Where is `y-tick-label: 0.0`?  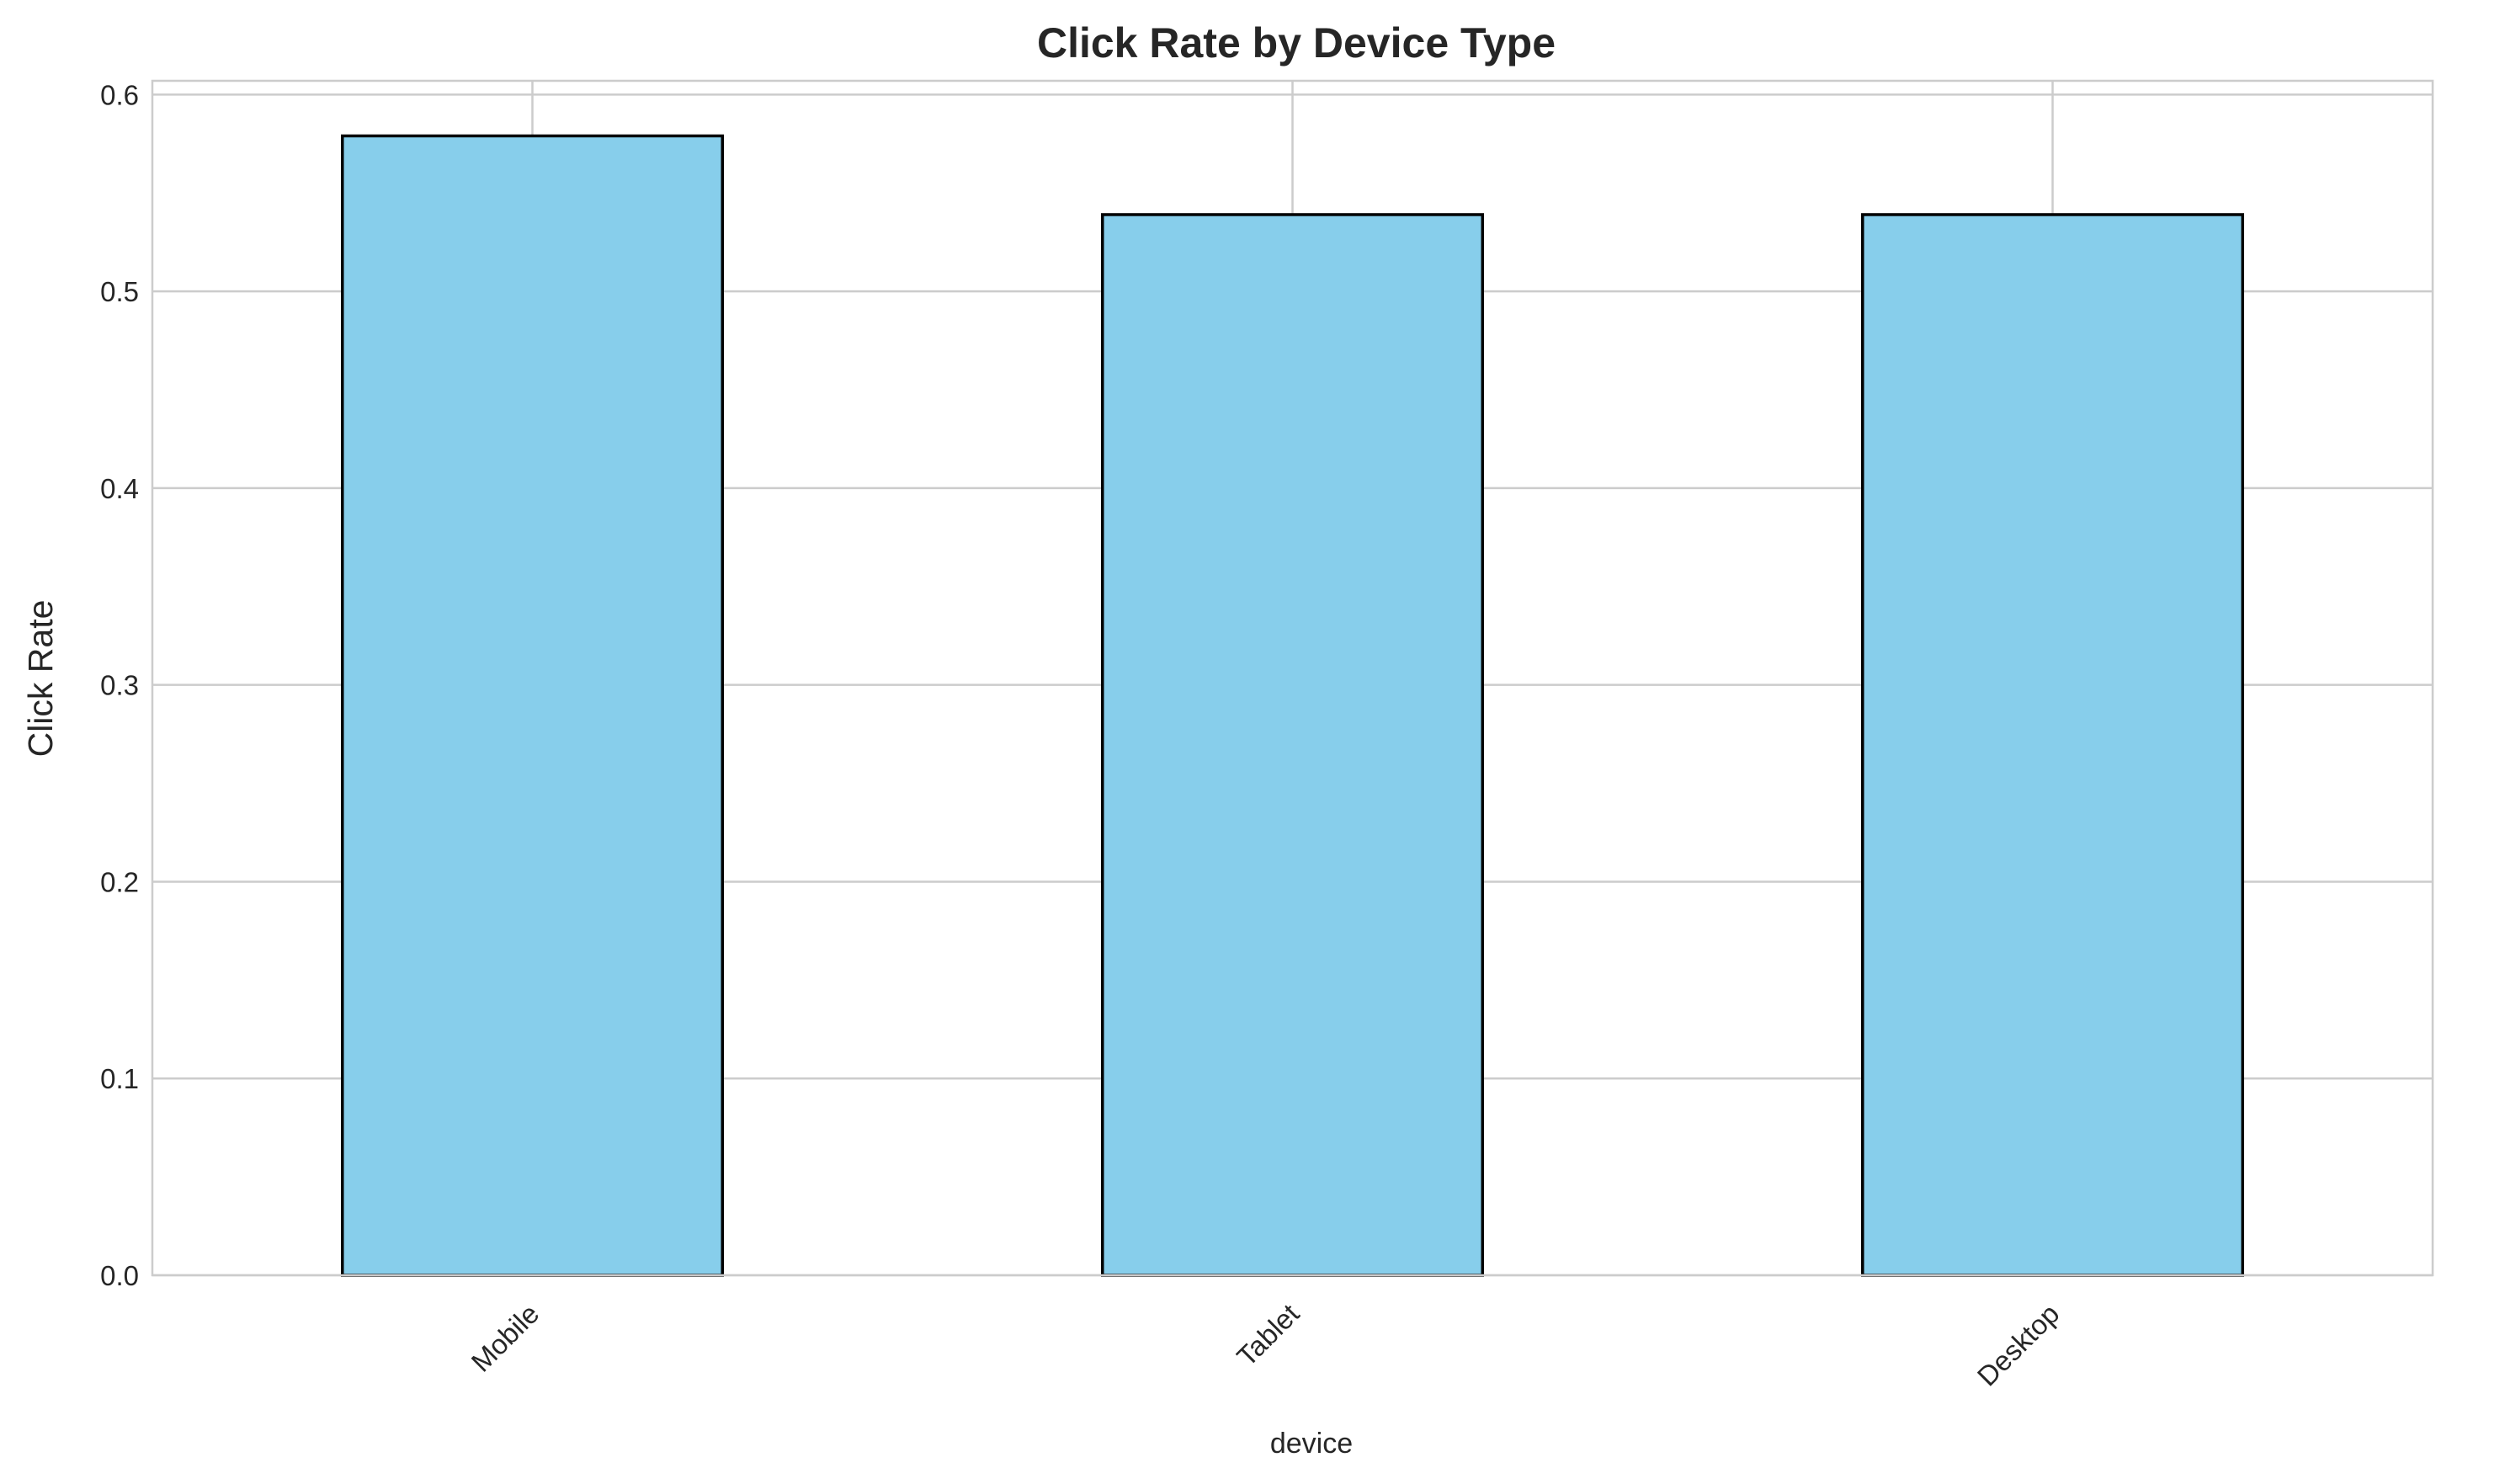
y-tick-label: 0.0 is located at coordinates (119, 1275).